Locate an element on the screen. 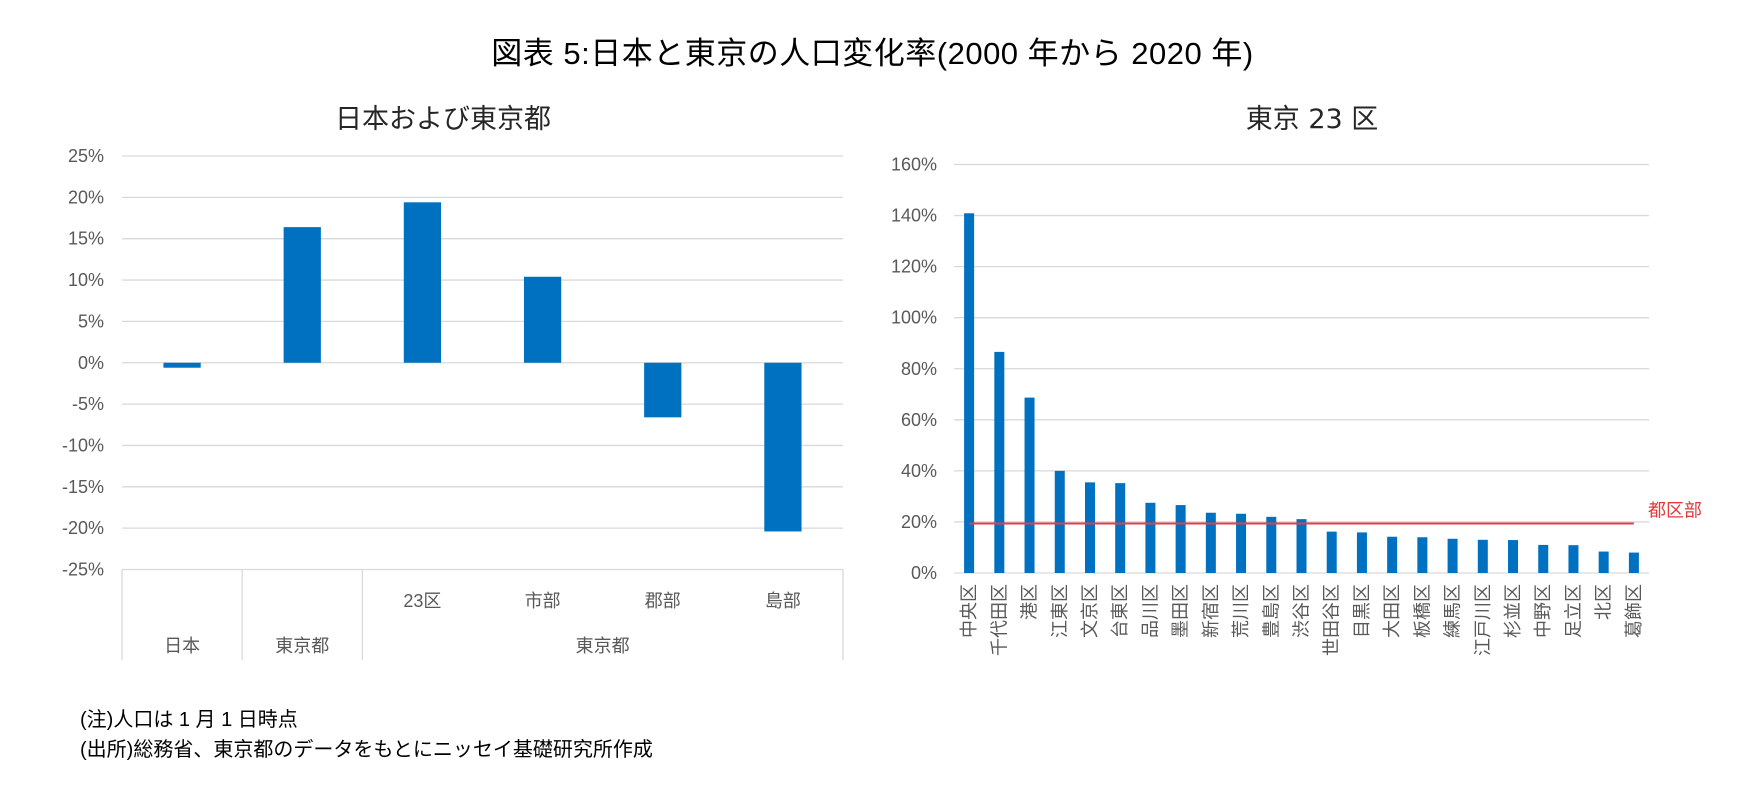  y-tick-label: 100% is located at coordinates (914, 318).